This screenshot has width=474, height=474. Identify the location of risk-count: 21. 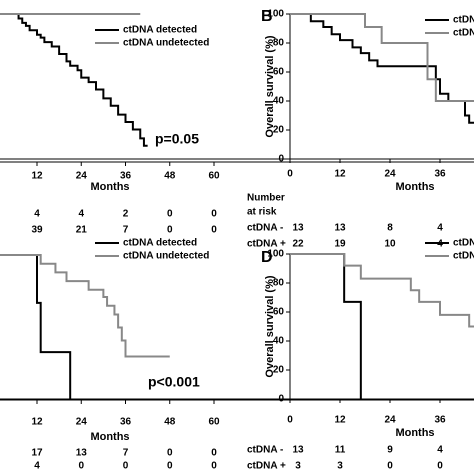
(82, 230).